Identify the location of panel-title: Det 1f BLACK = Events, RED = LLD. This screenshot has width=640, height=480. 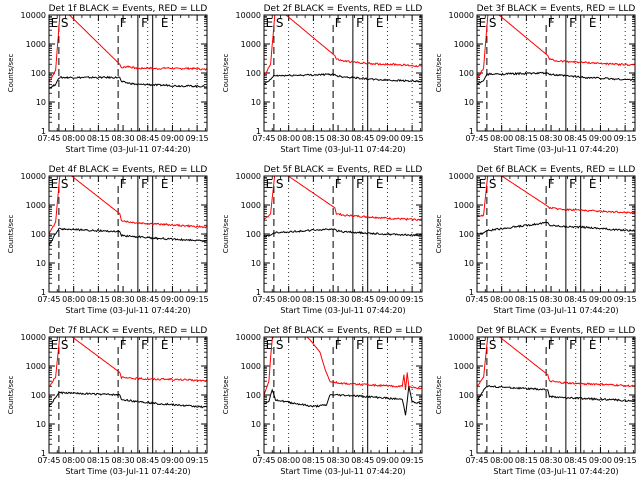
(128, 9).